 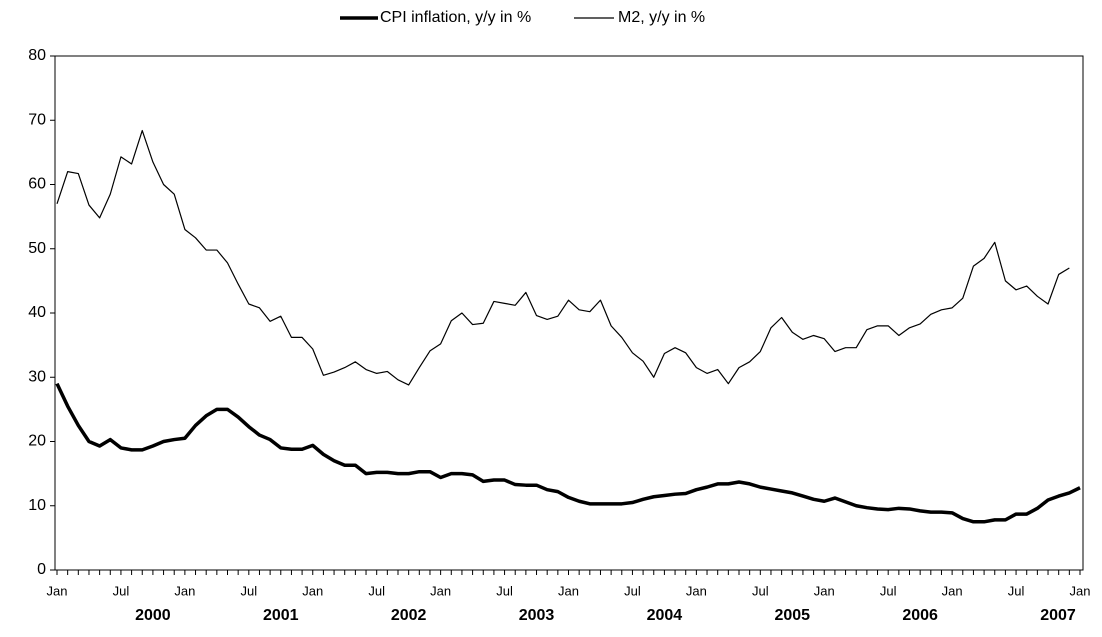 What do you see at coordinates (37, 505) in the screenshot?
I see `y-tick-label: 10` at bounding box center [37, 505].